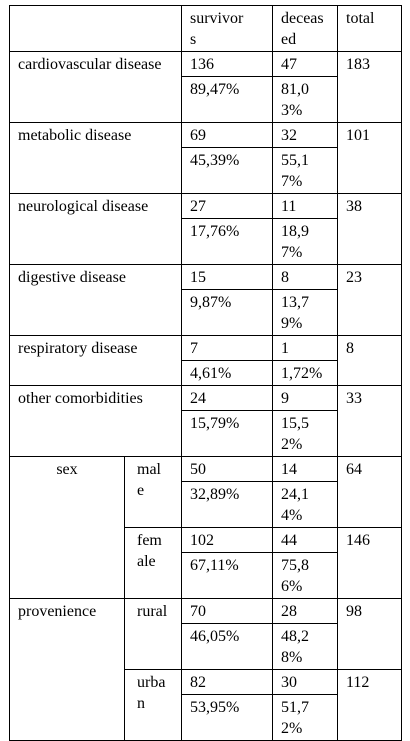  Describe the element at coordinates (67, 669) in the screenshot. I see `cell: provenience` at that location.